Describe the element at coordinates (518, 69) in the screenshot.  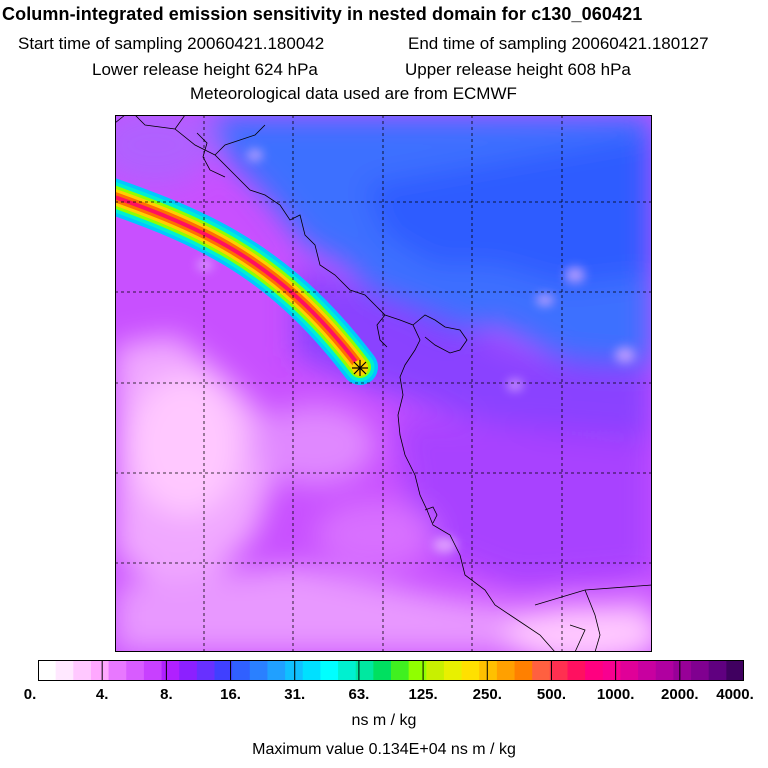
I see `release-upper: Upper release height 608 hPa` at that location.